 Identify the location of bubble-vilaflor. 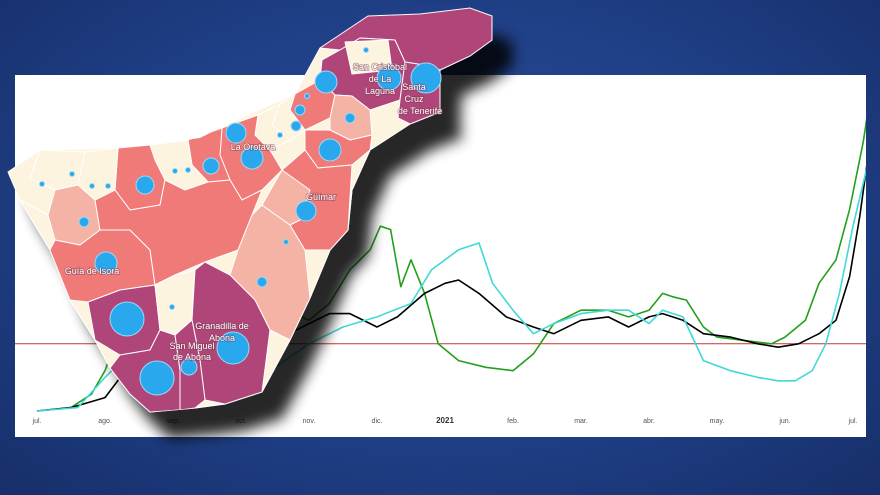
(172, 307).